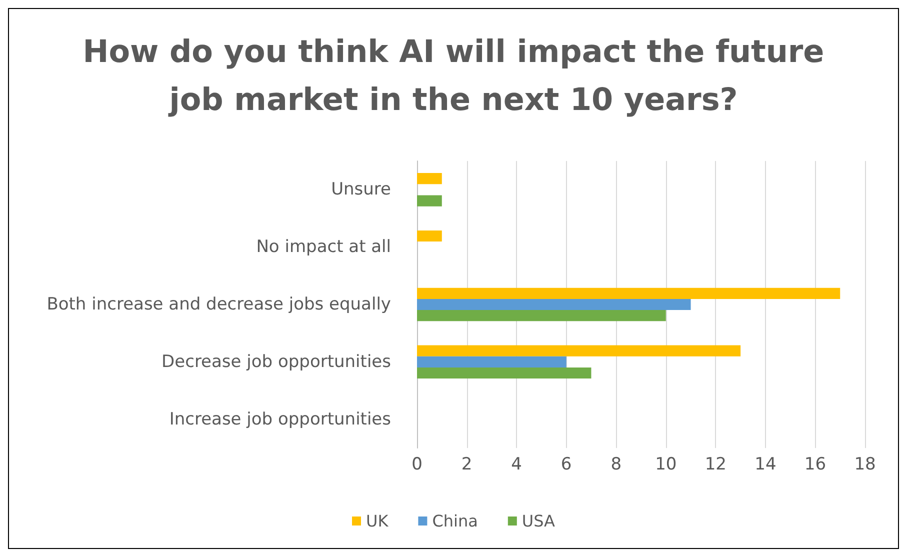  I want to click on y-tick-label: Increase job opportunities, so click(280, 419).